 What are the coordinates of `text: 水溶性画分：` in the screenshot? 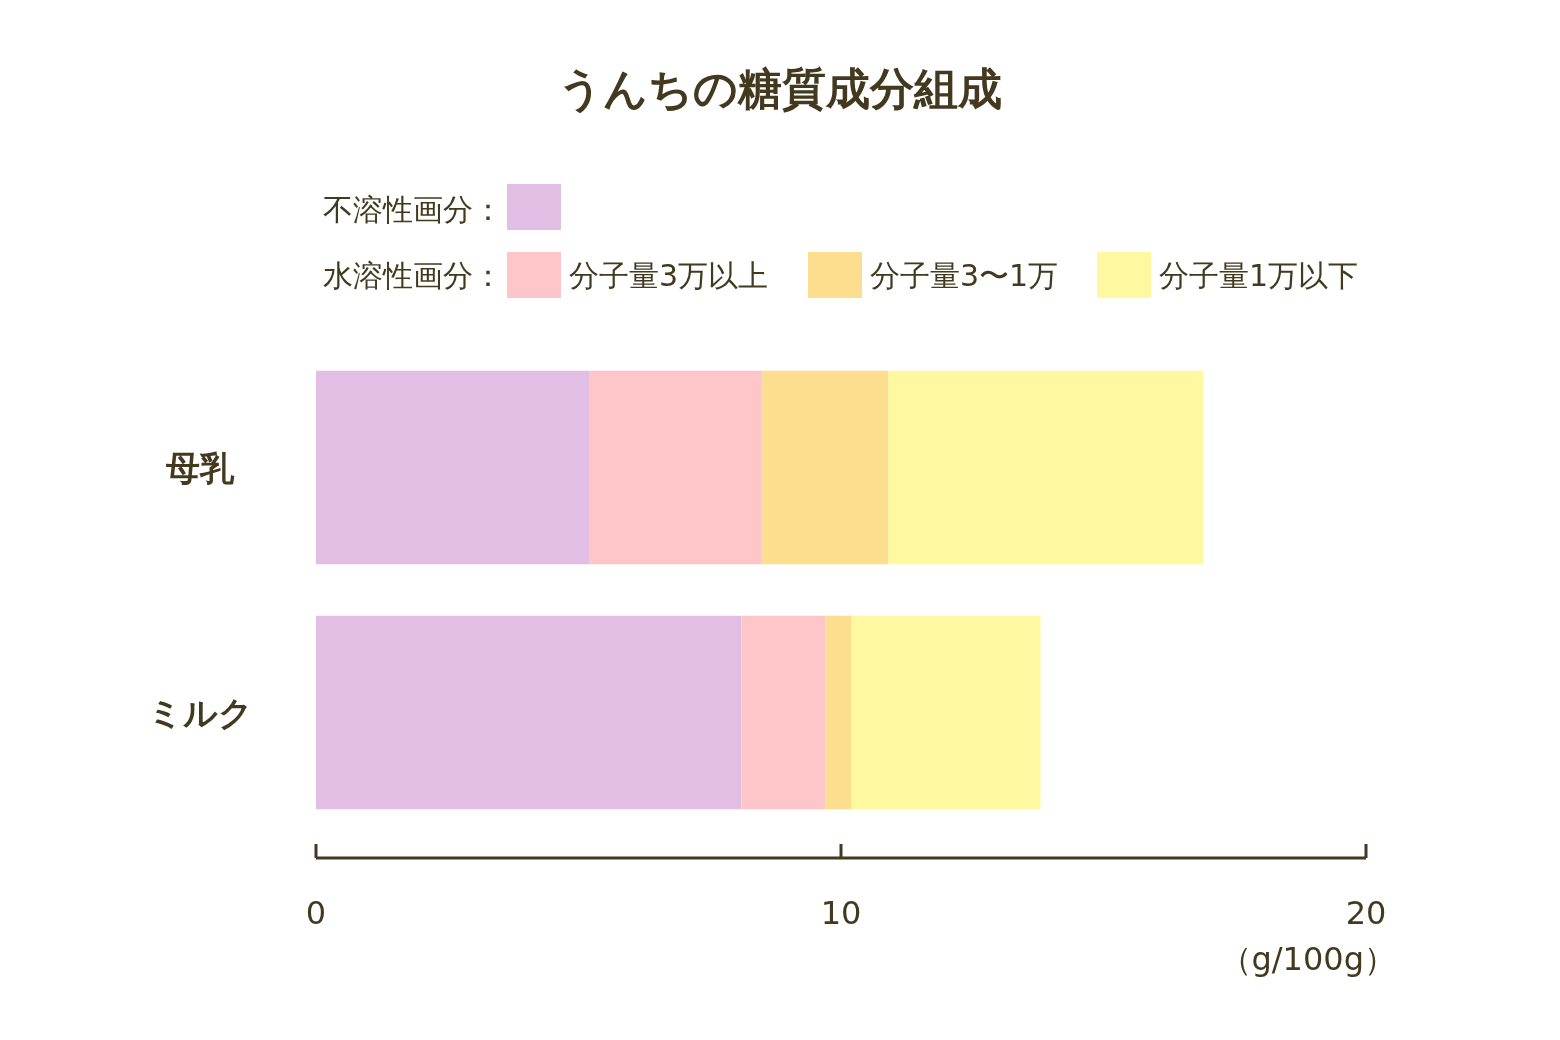 It's located at (413, 275).